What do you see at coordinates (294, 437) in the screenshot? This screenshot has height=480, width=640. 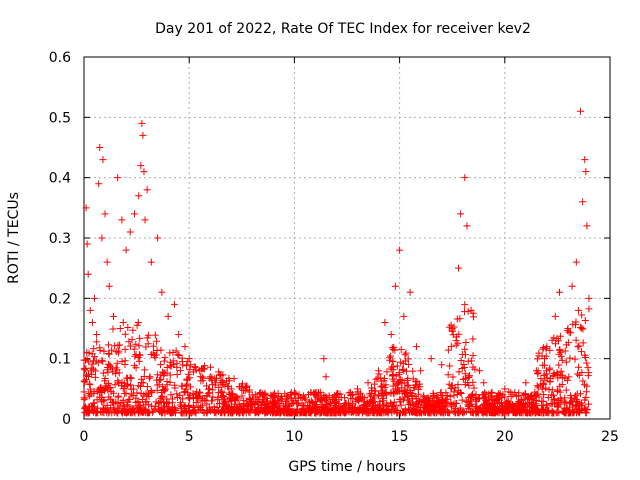 I see `x-tick-label: 10` at bounding box center [294, 437].